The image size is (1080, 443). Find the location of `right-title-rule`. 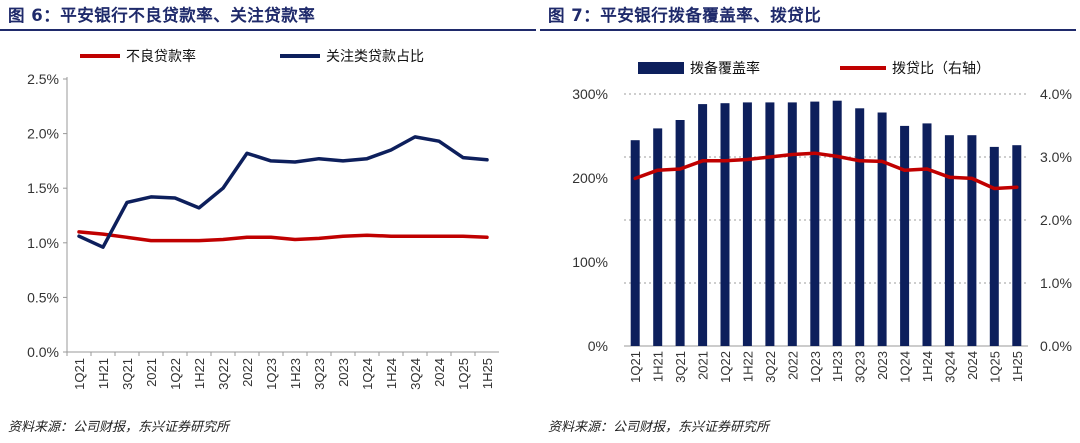

right-title-rule is located at coordinates (808, 30).